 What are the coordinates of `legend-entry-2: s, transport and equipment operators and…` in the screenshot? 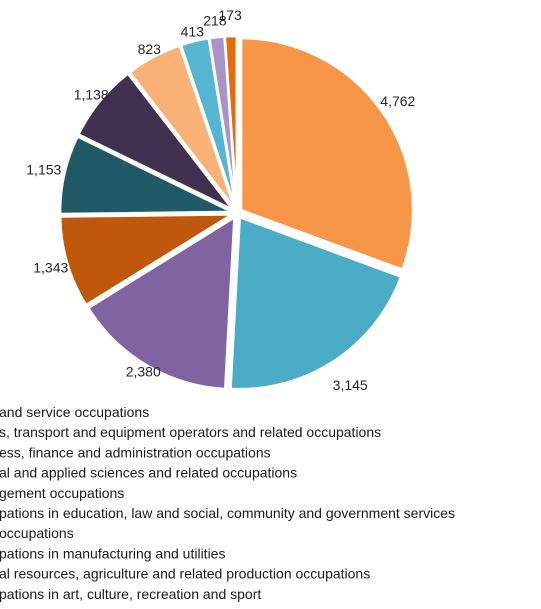 It's located at (190, 432).